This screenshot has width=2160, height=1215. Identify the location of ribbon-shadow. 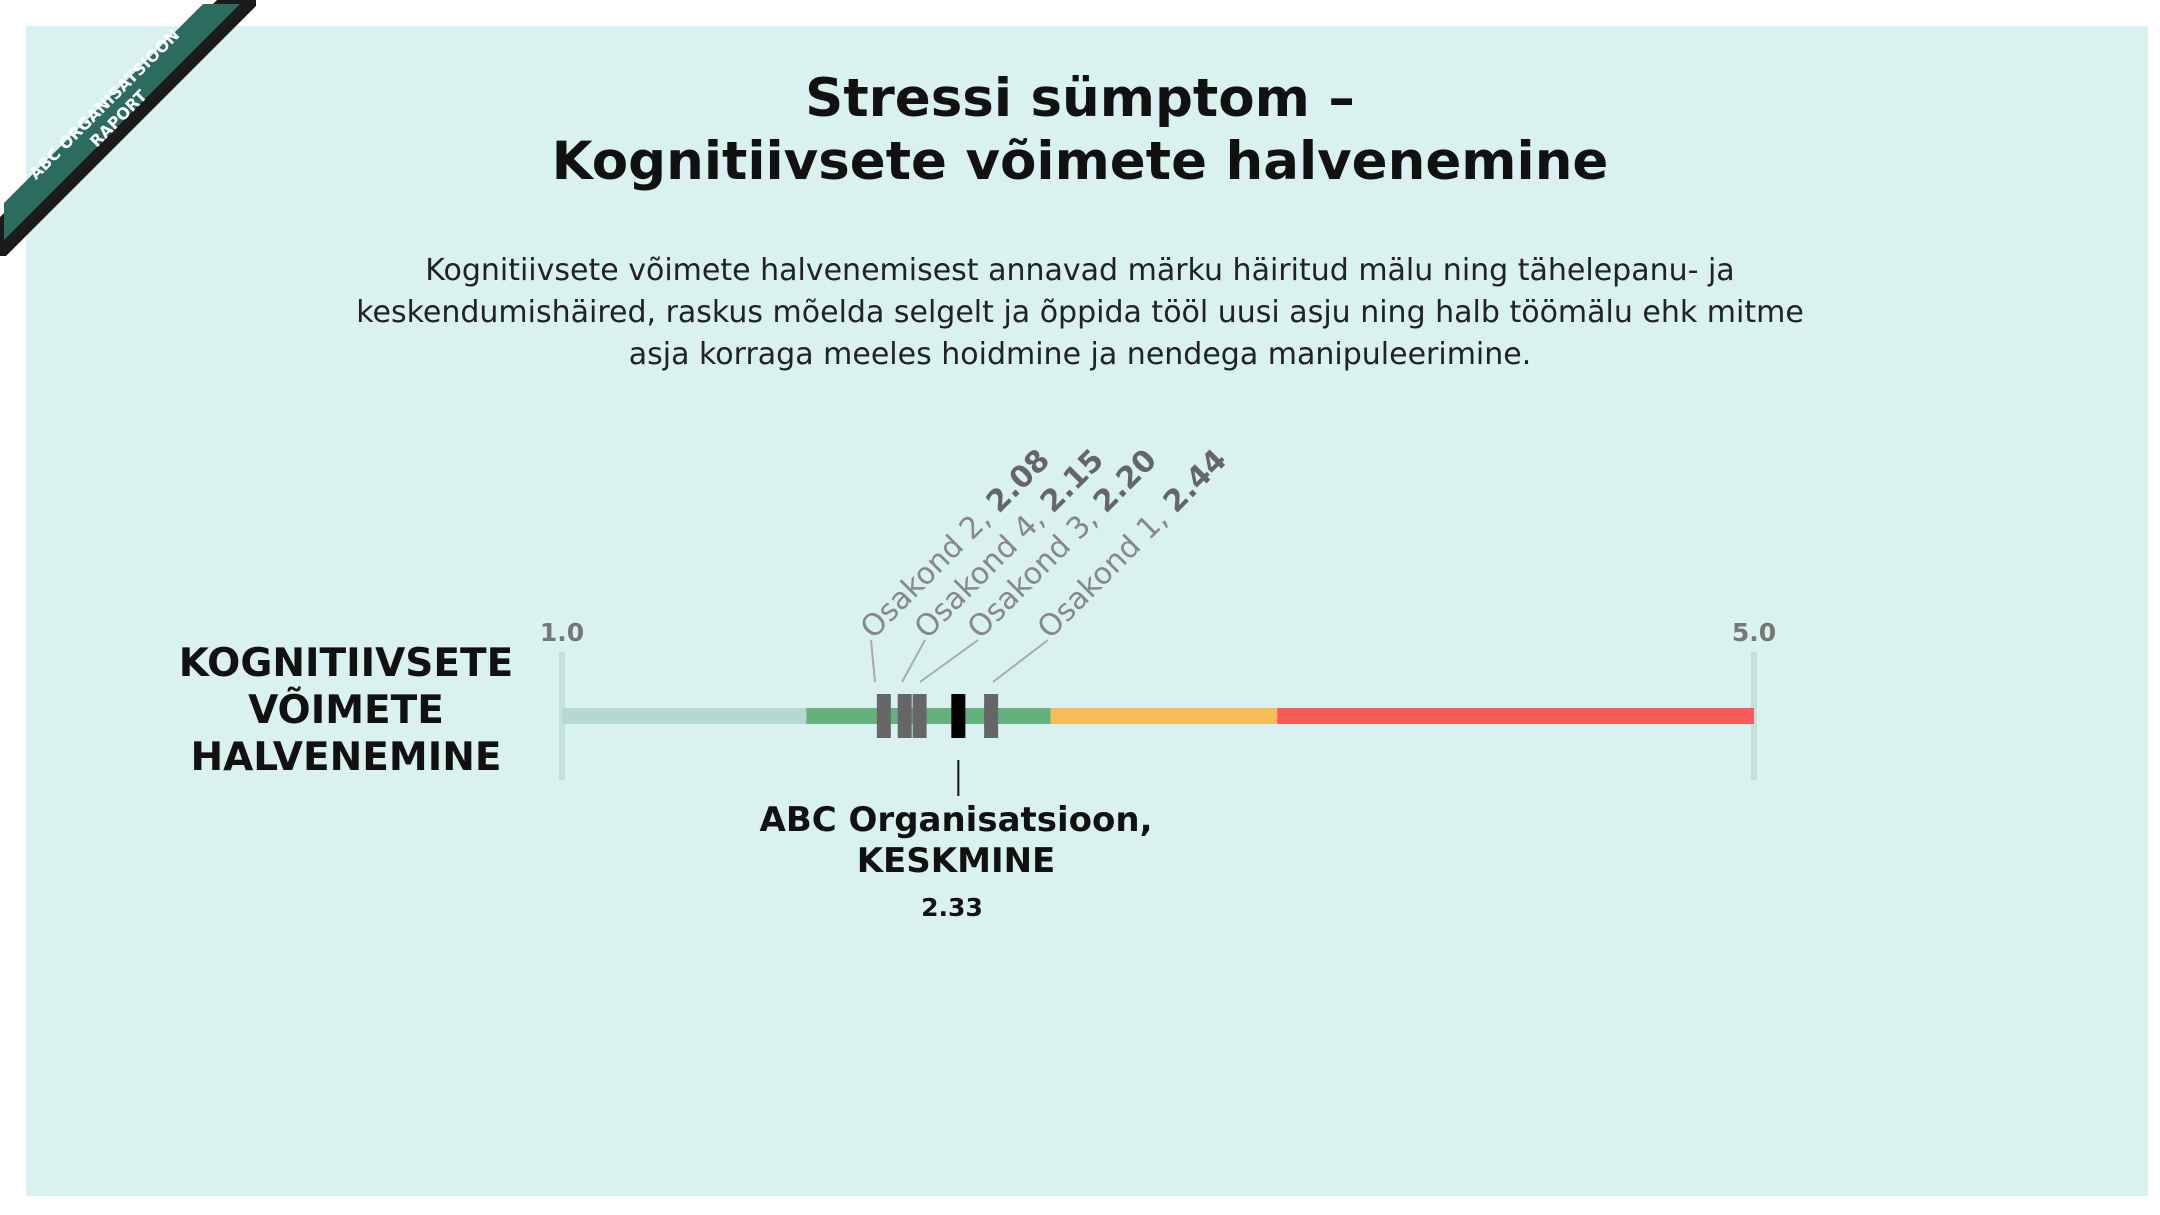
(128, 128).